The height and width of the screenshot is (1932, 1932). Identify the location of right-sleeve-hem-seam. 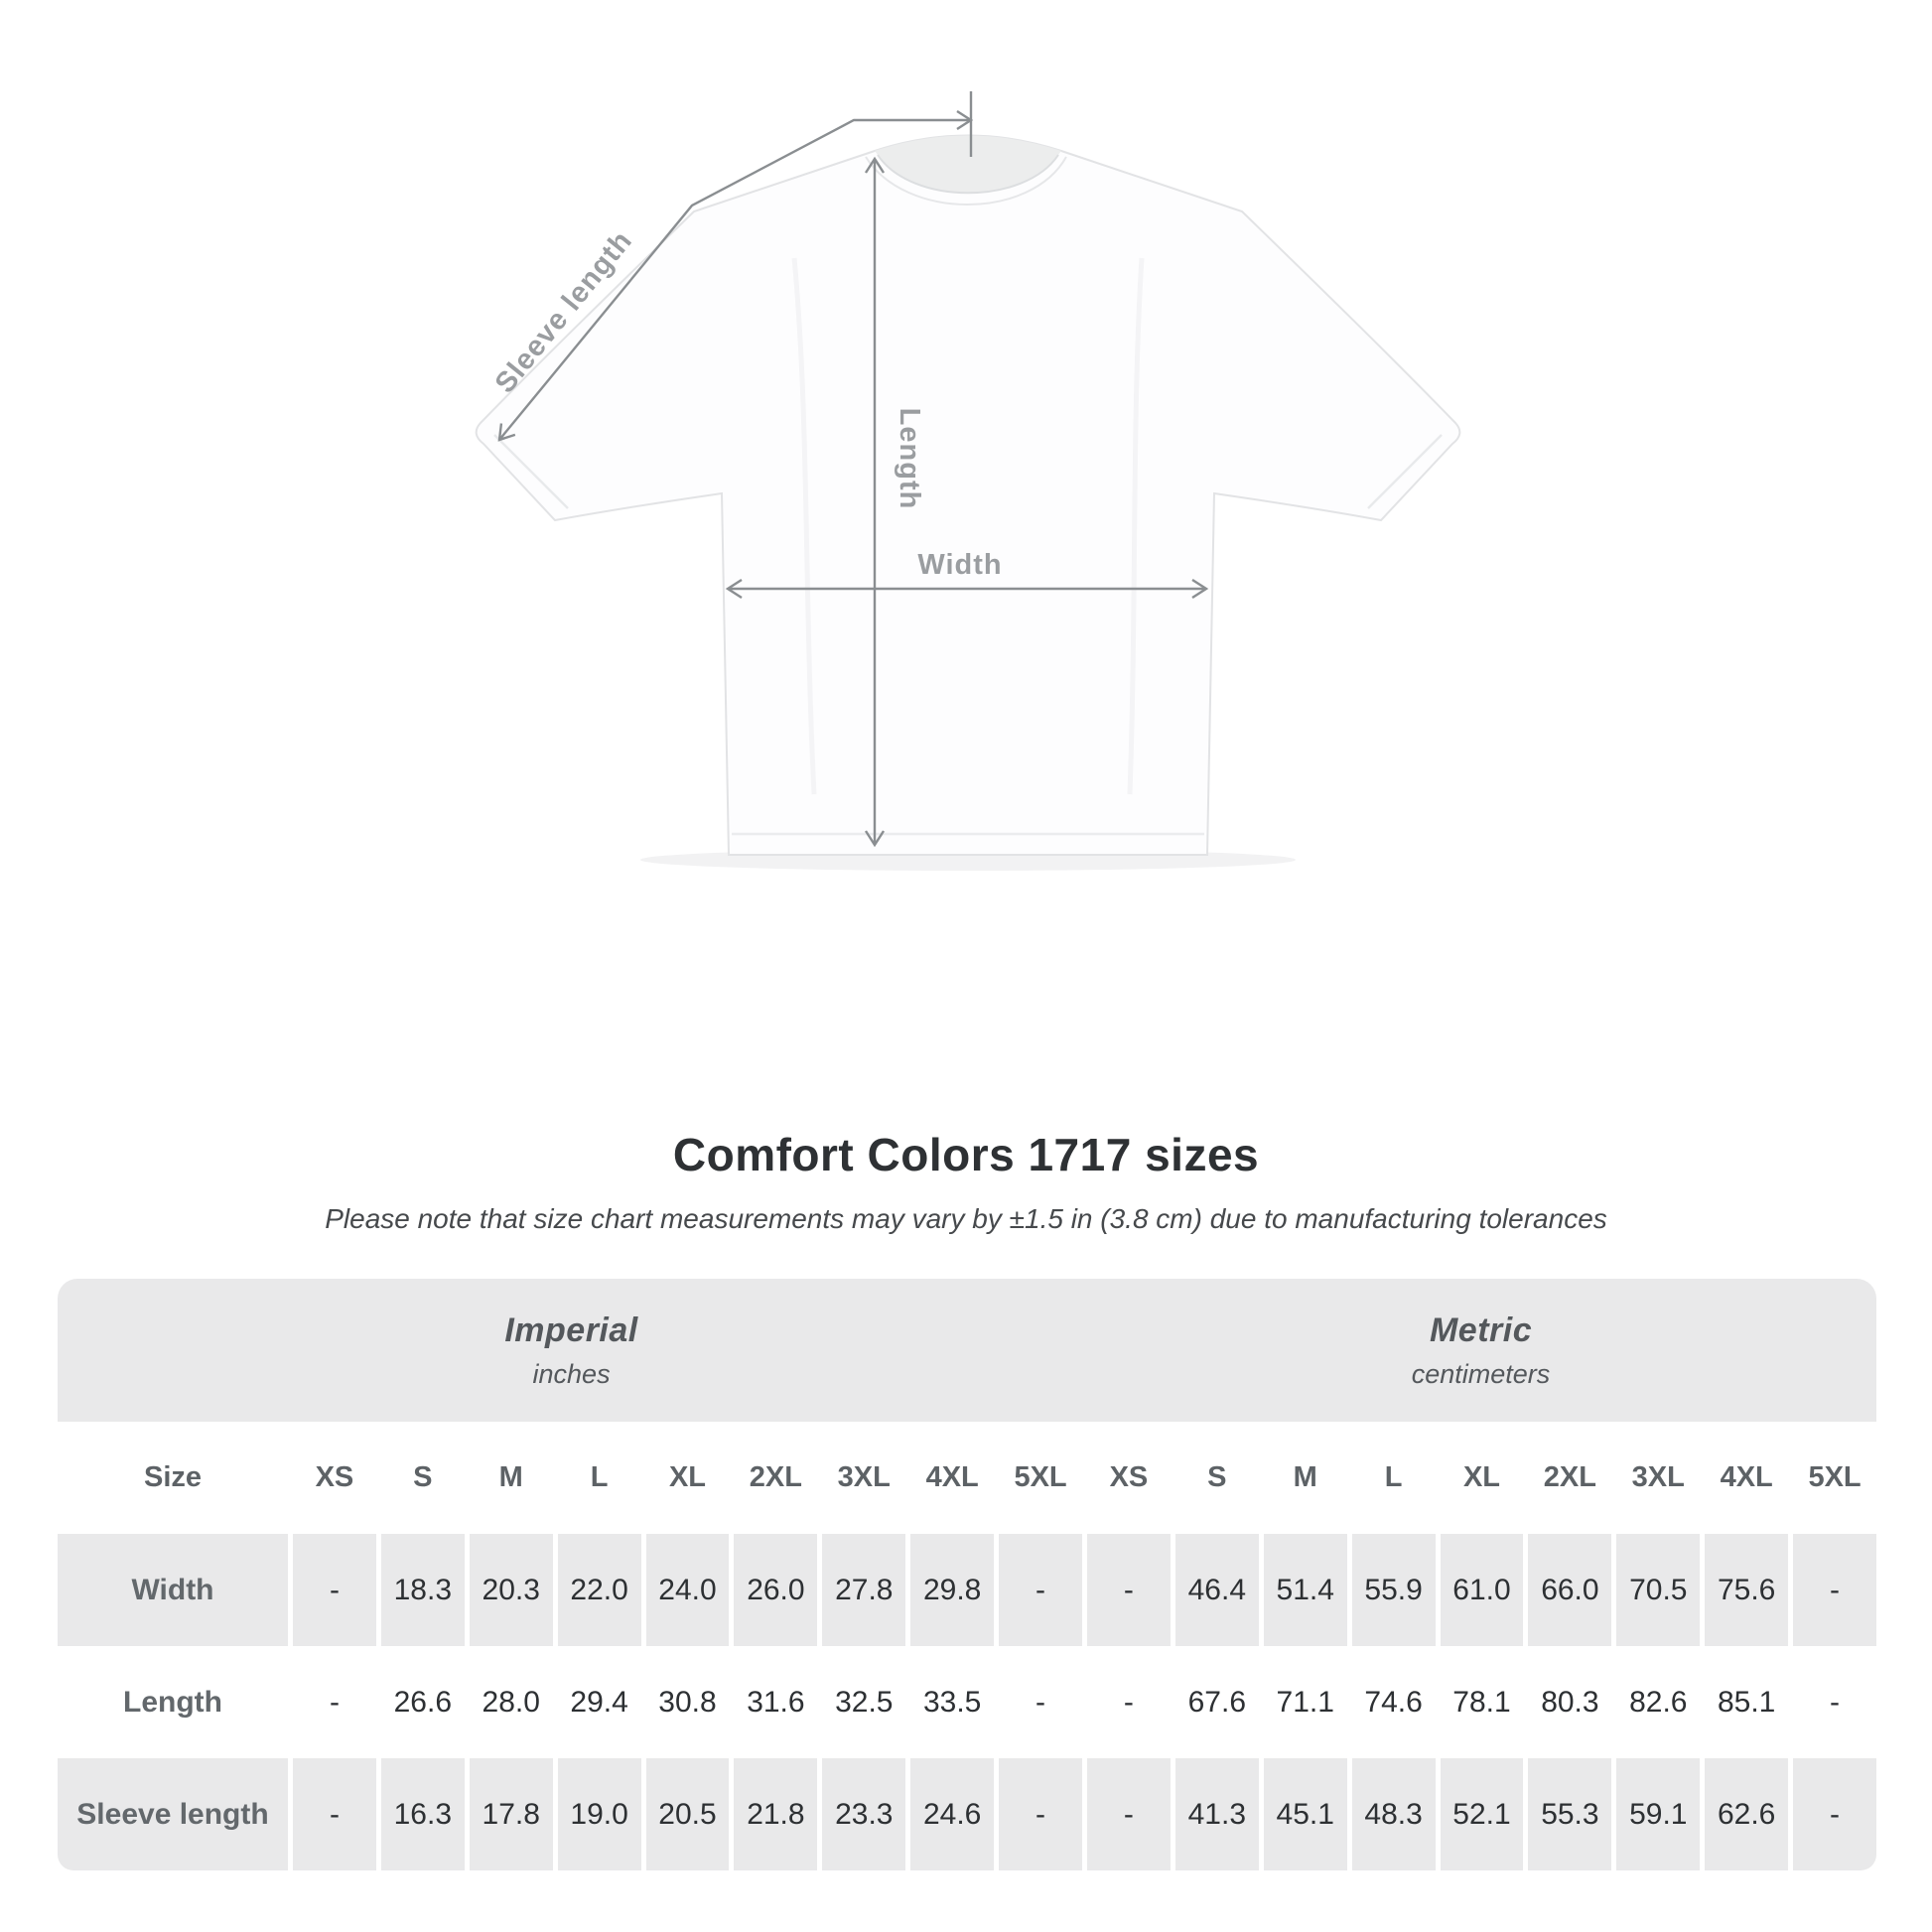
(1405, 472).